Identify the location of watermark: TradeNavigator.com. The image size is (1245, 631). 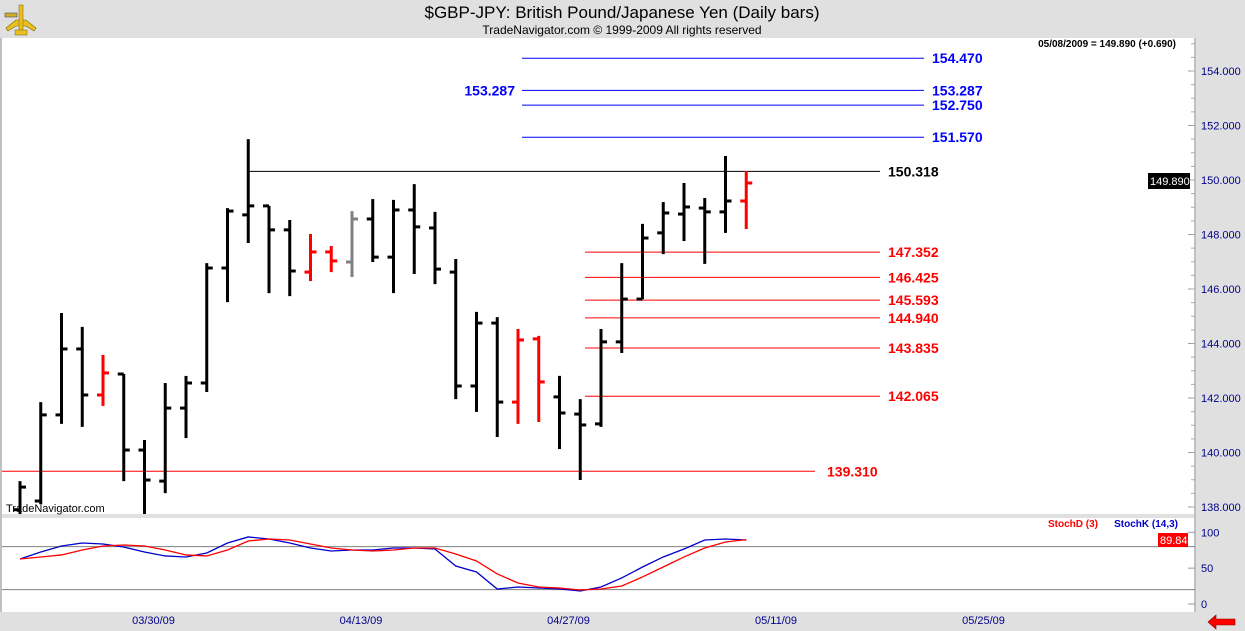
(55, 509).